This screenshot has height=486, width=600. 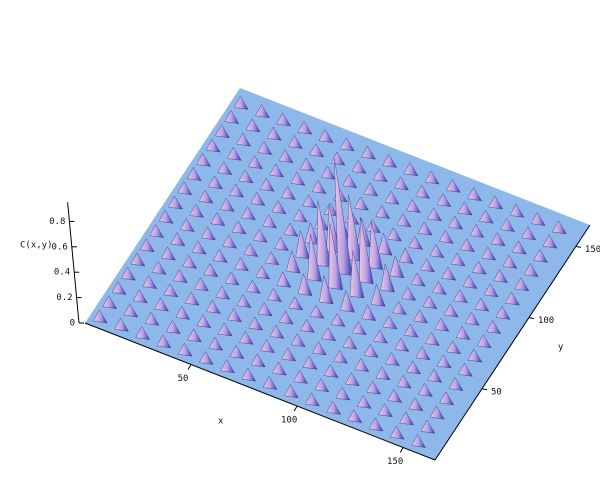 I want to click on z-tick-label: 0.6, so click(x=60, y=247).